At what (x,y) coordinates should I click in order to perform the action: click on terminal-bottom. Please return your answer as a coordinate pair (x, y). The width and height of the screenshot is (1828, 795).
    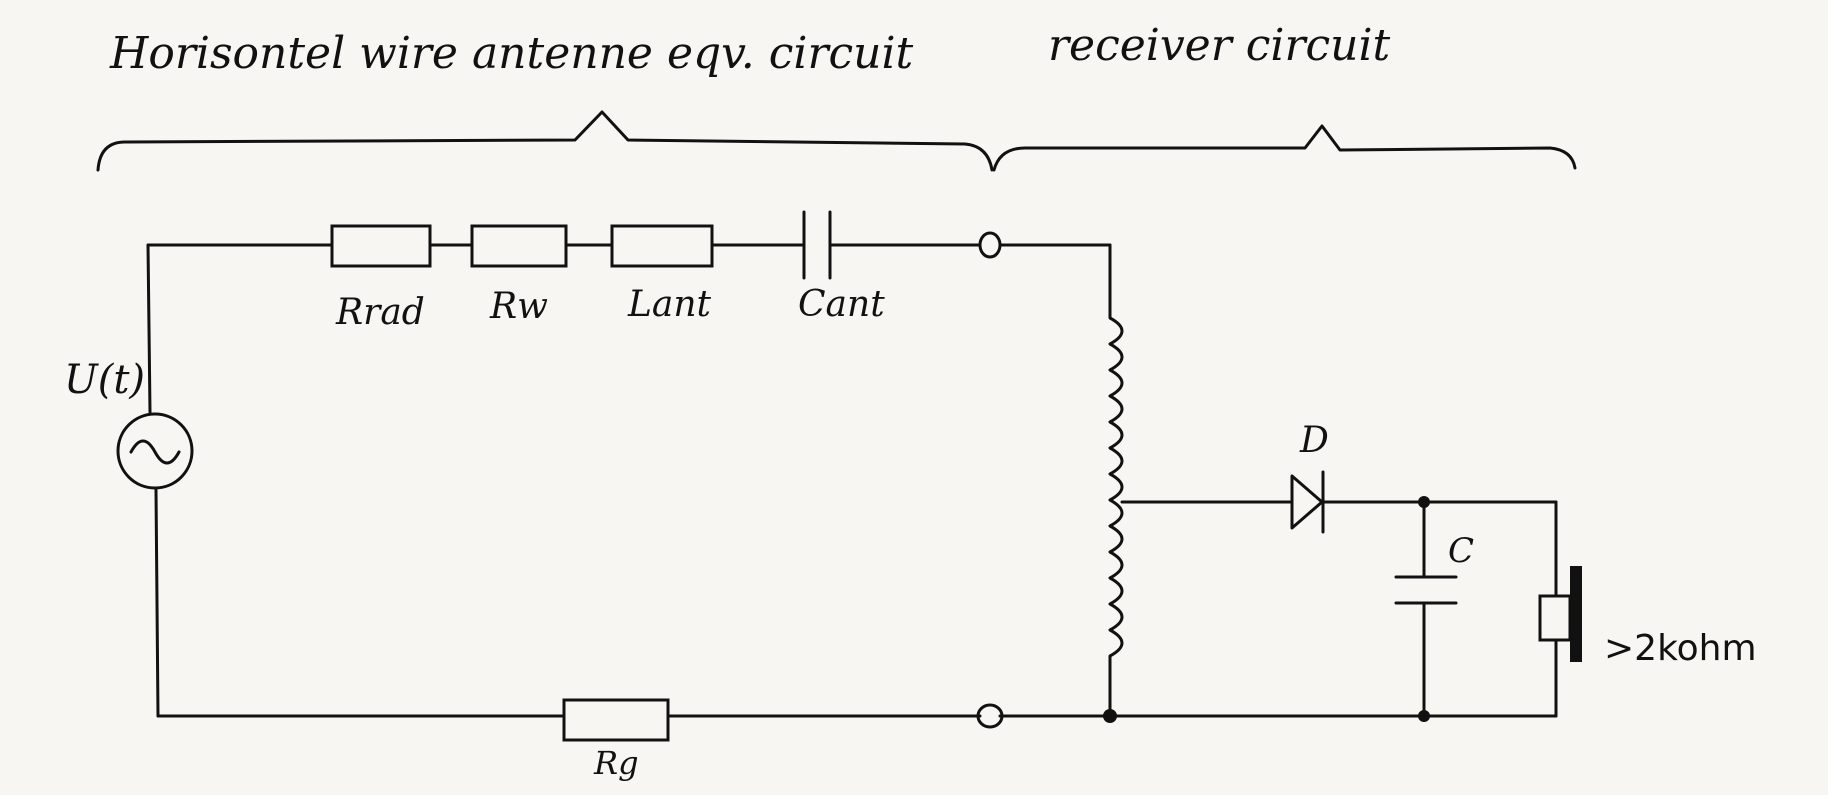
    Looking at the image, I should click on (990, 716).